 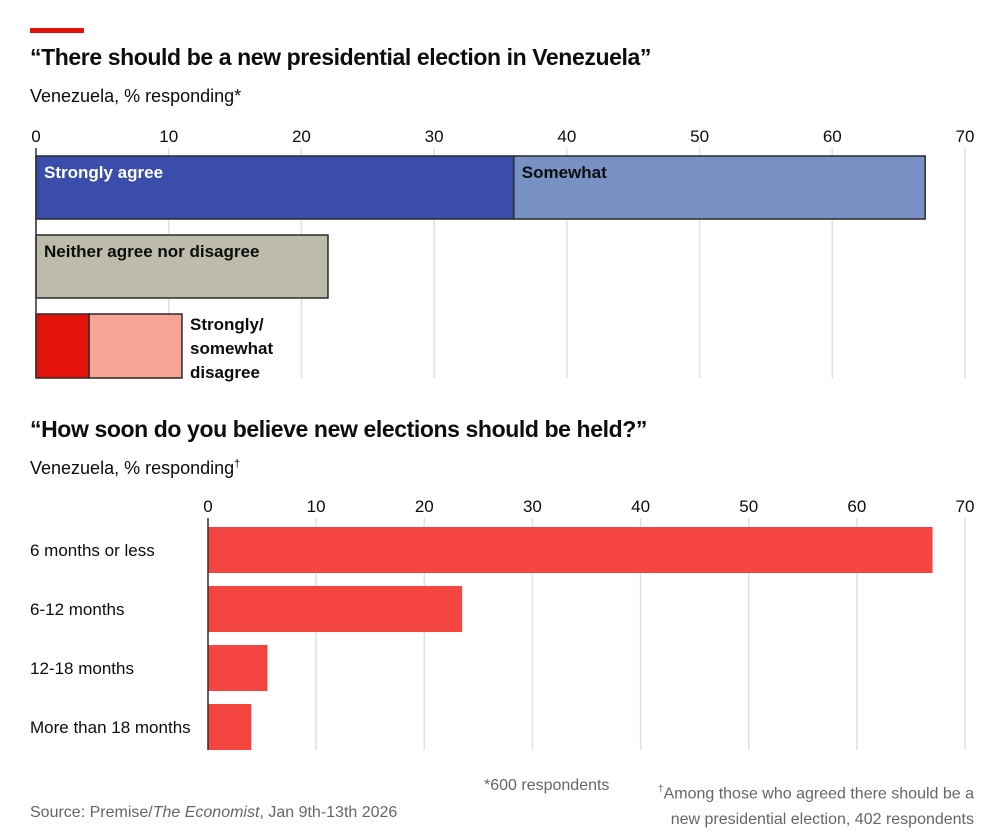 What do you see at coordinates (532, 506) in the screenshot?
I see `chart2-tick-label: 30` at bounding box center [532, 506].